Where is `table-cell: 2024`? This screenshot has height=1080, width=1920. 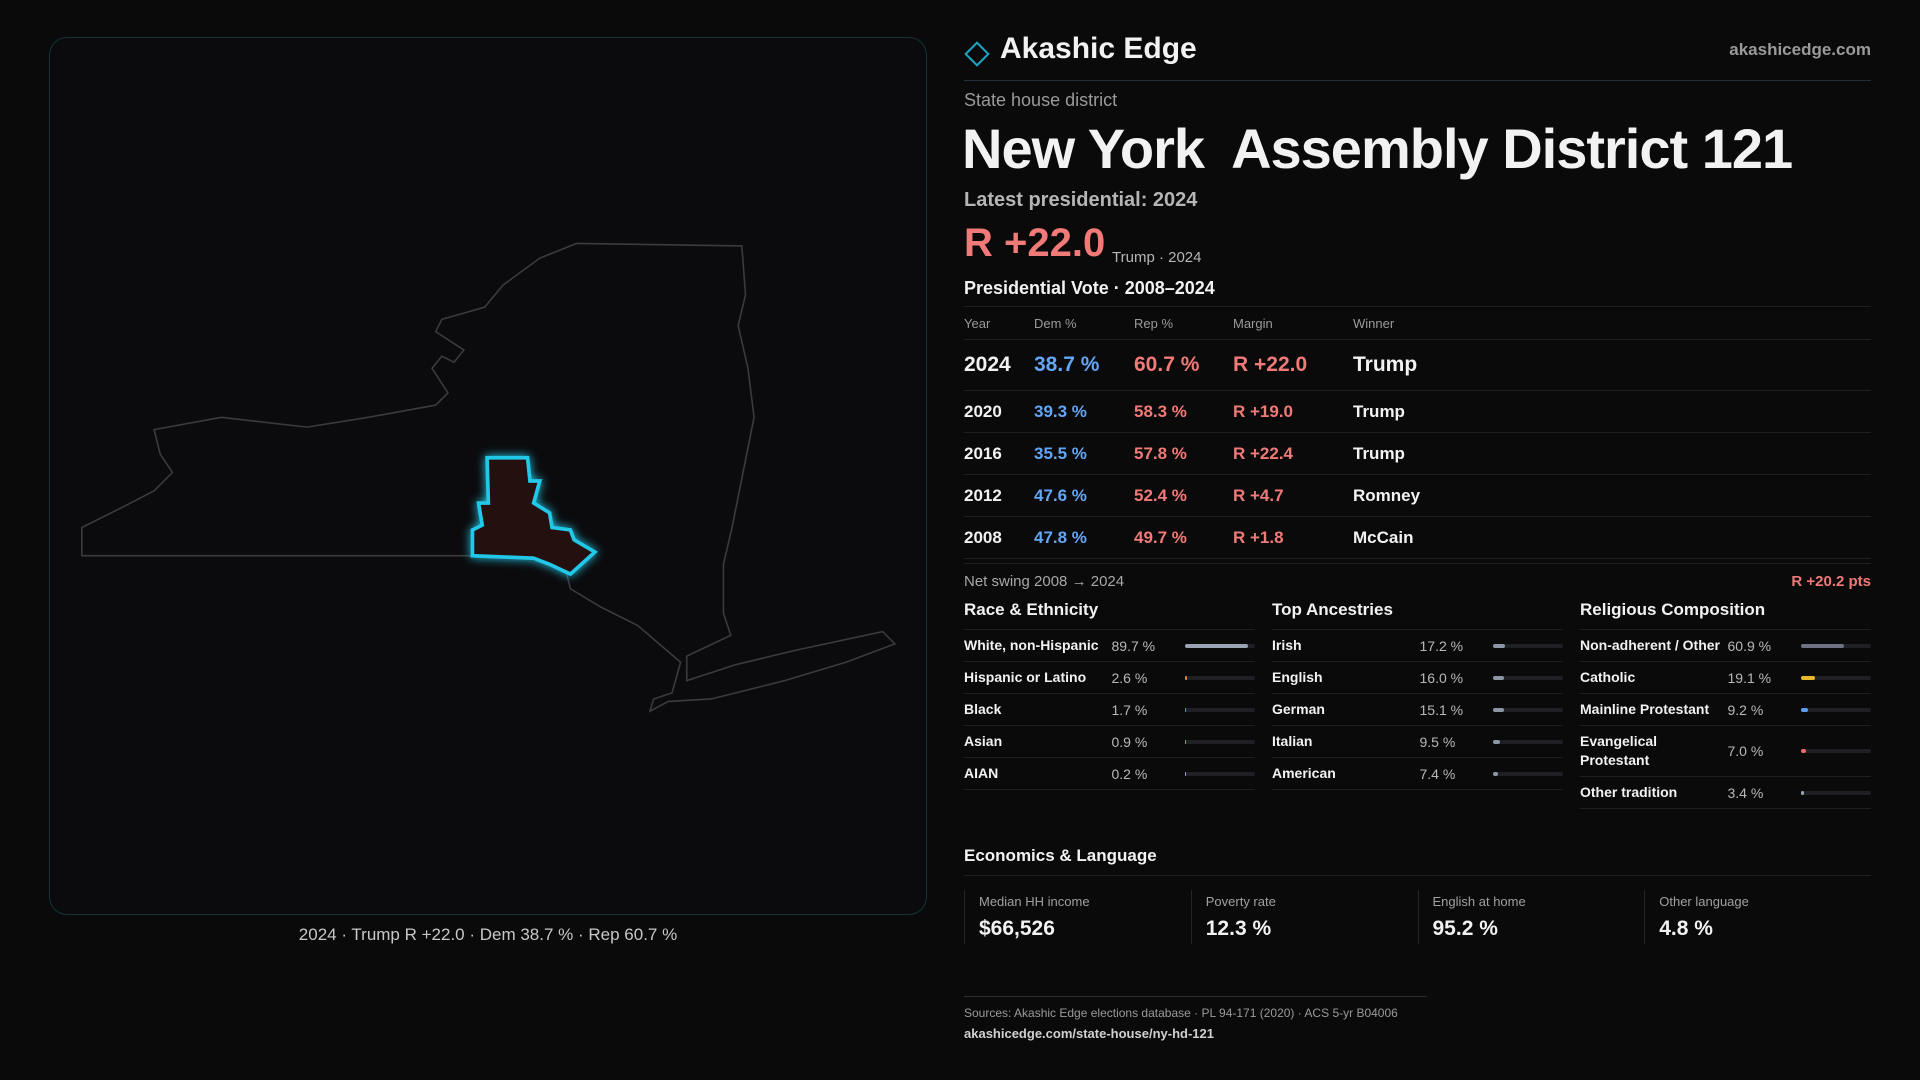
table-cell: 2024 is located at coordinates (987, 364).